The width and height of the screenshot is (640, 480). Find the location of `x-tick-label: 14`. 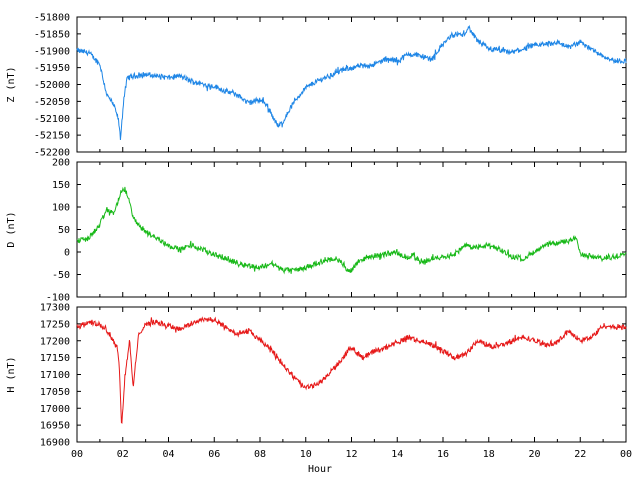

x-tick-label: 14 is located at coordinates (397, 454).